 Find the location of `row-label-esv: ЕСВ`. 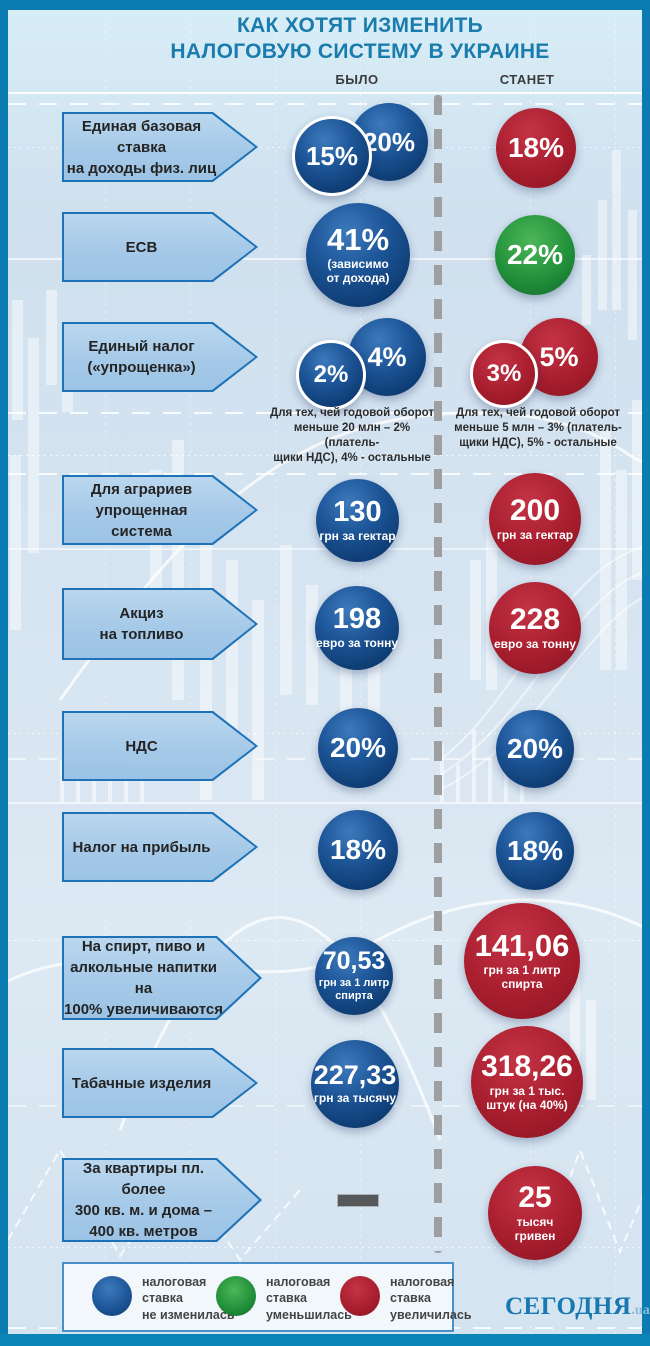

row-label-esv: ЕСВ is located at coordinates (160, 247).